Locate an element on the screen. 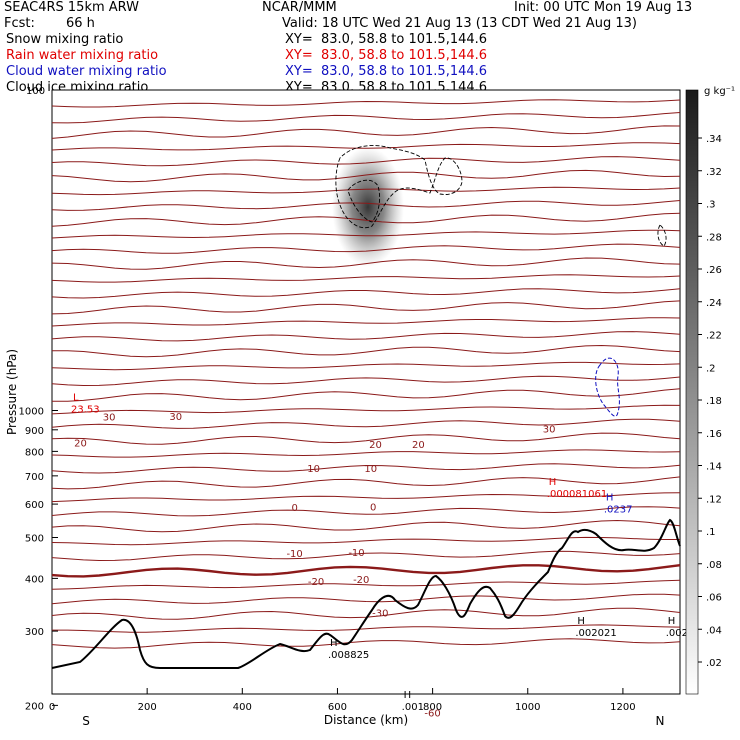 The height and width of the screenshot is (740, 740). x-tick-label: 1000 is located at coordinates (527, 707).